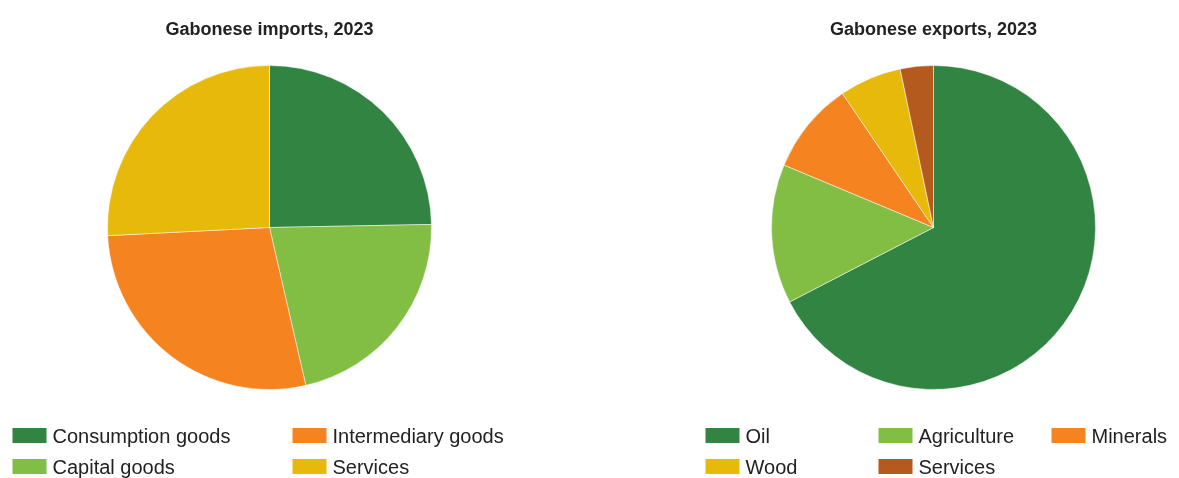 This screenshot has height=478, width=1179. Describe the element at coordinates (269, 28) in the screenshot. I see `chart-title: Gabonese imports, 2023` at that location.